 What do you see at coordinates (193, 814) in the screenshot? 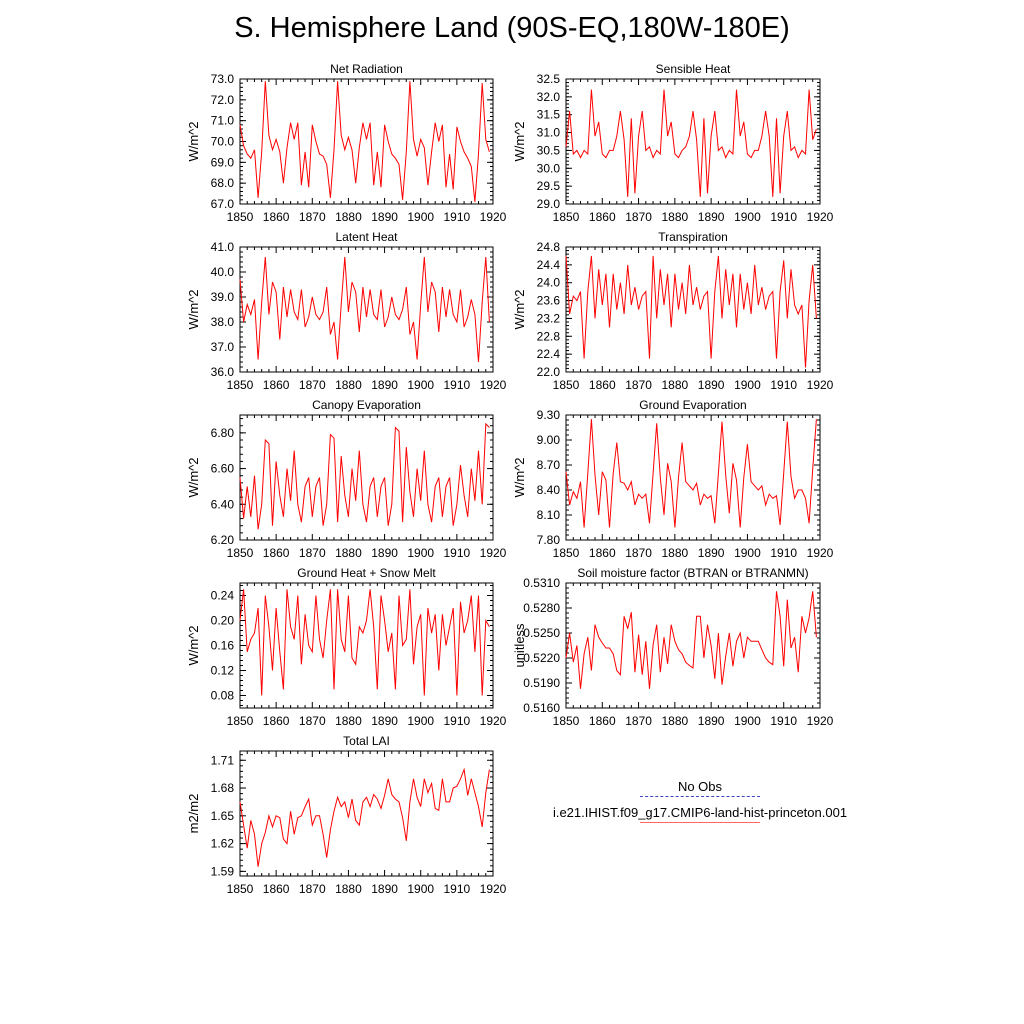
I see `y-axis-label: m2/m2` at bounding box center [193, 814].